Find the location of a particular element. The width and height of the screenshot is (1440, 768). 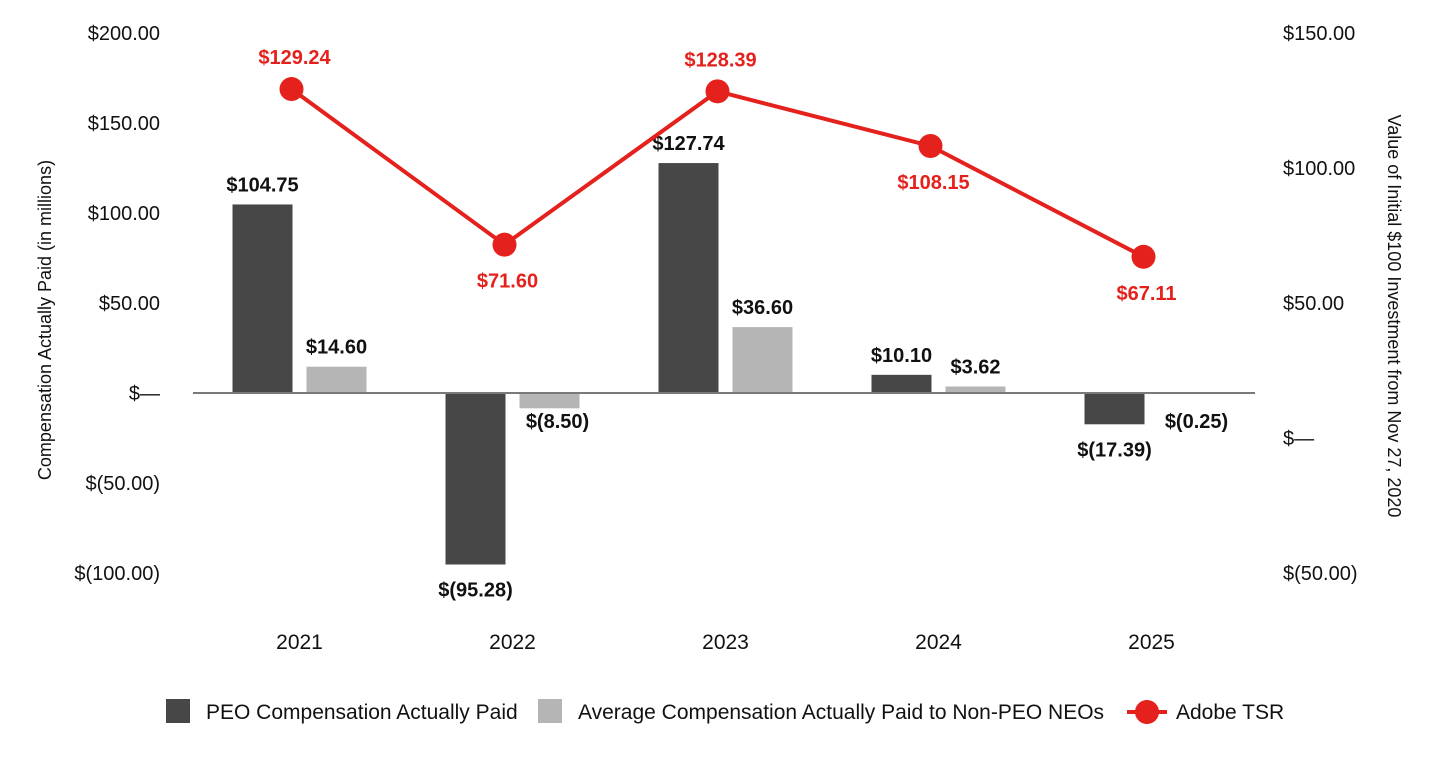

bar-data-label: $(95.28) is located at coordinates (475, 591).